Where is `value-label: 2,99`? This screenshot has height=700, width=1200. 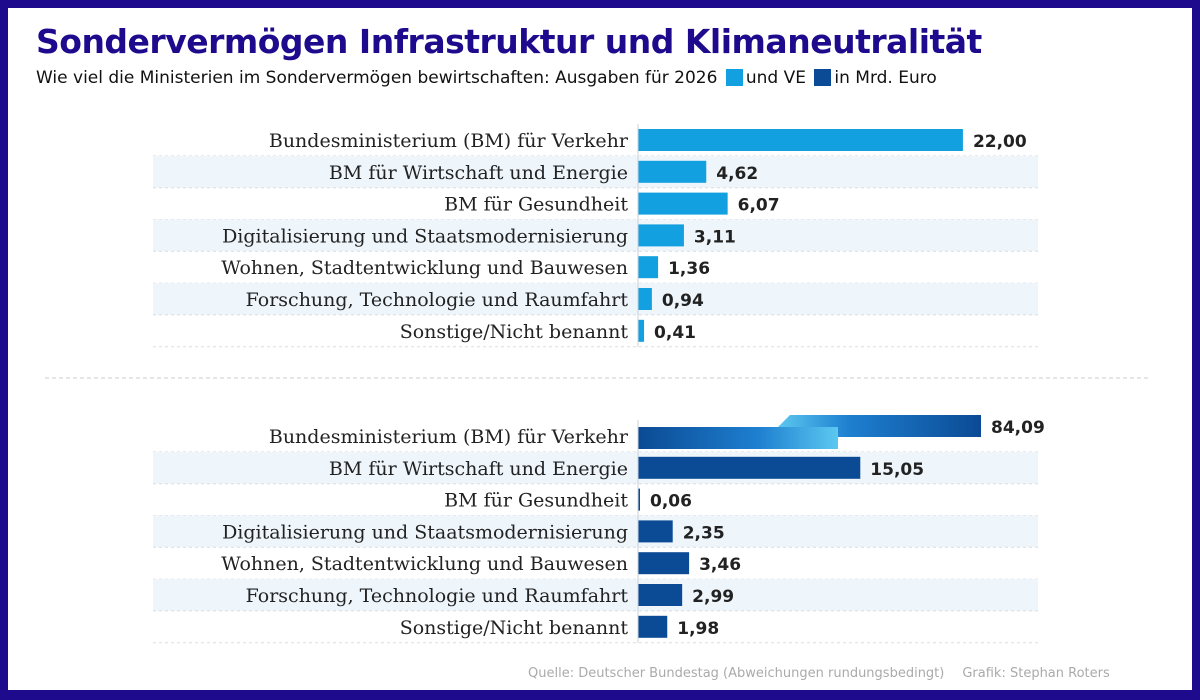 value-label: 2,99 is located at coordinates (713, 597).